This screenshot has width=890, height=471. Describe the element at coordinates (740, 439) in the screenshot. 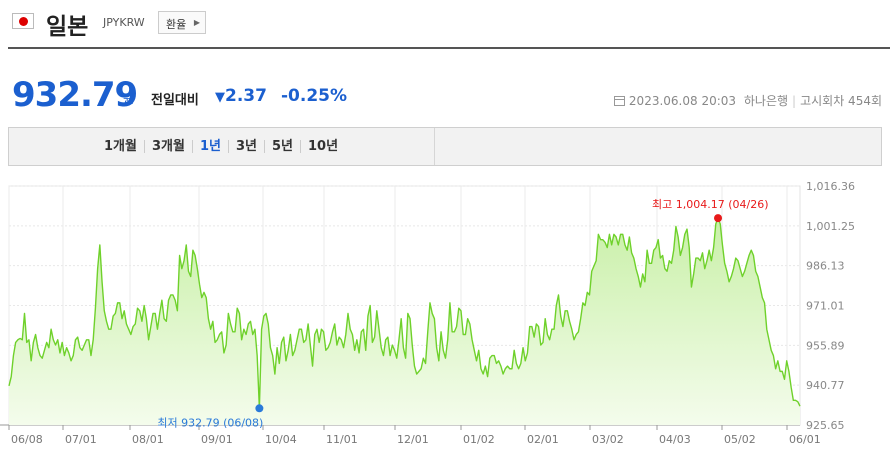

I see `x-tick-label: 05/02` at that location.